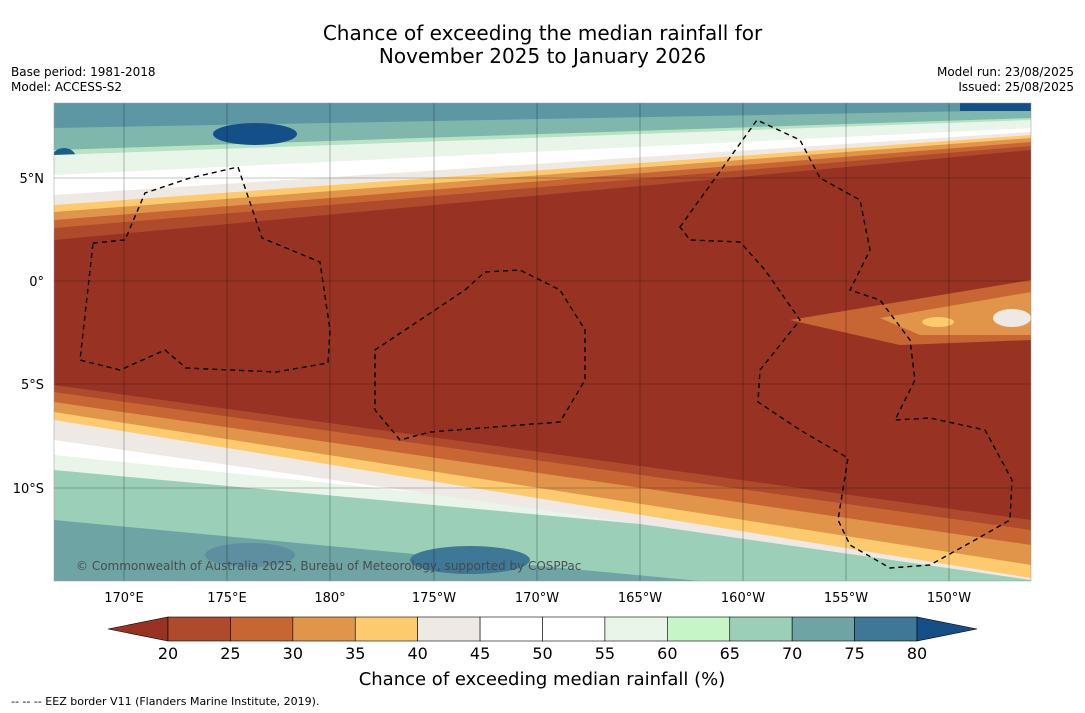  I want to click on colorbar-tick-label: 75, so click(854, 653).